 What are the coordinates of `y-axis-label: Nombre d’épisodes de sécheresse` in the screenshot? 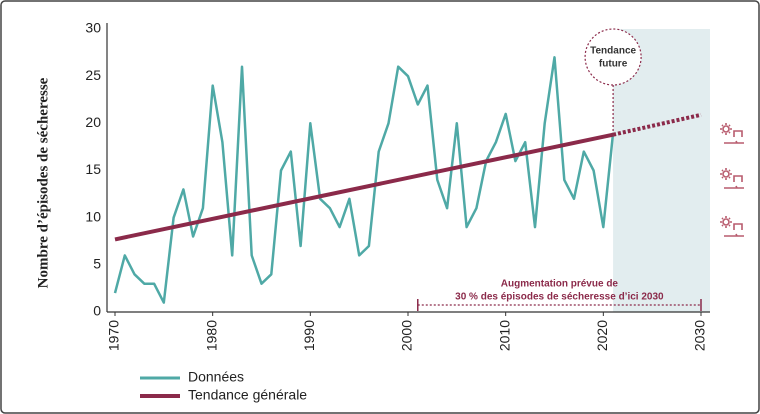 It's located at (43, 182).